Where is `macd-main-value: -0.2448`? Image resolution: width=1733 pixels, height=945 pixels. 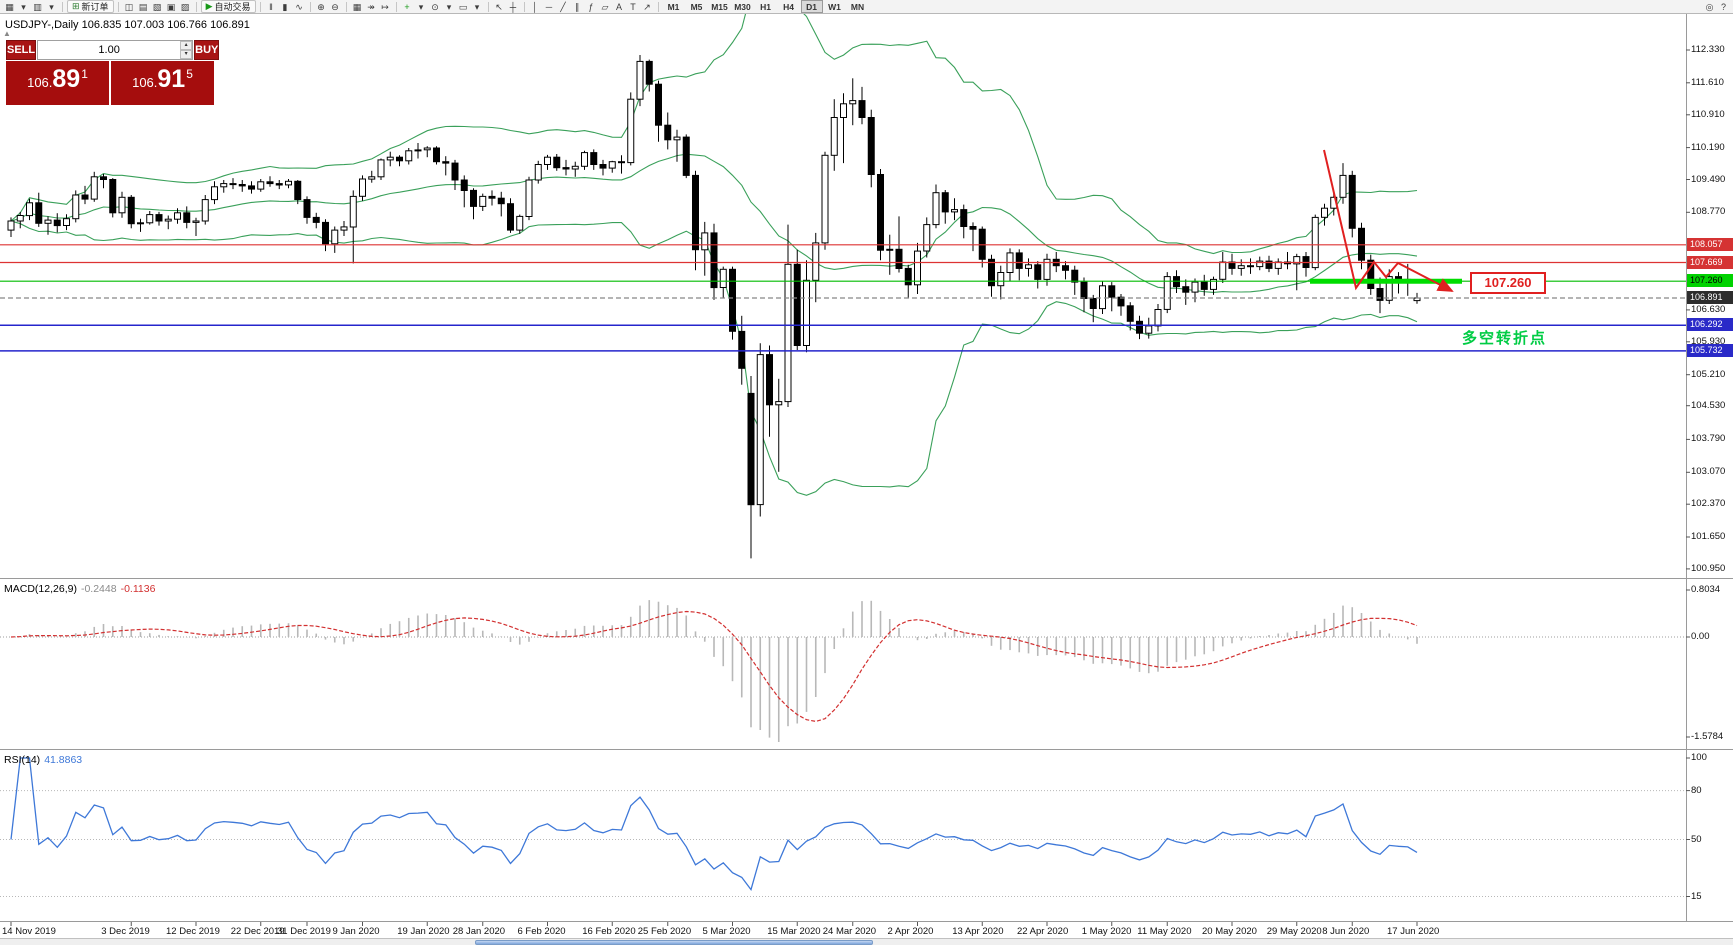 macd-main-value: -0.2448 is located at coordinates (98, 589).